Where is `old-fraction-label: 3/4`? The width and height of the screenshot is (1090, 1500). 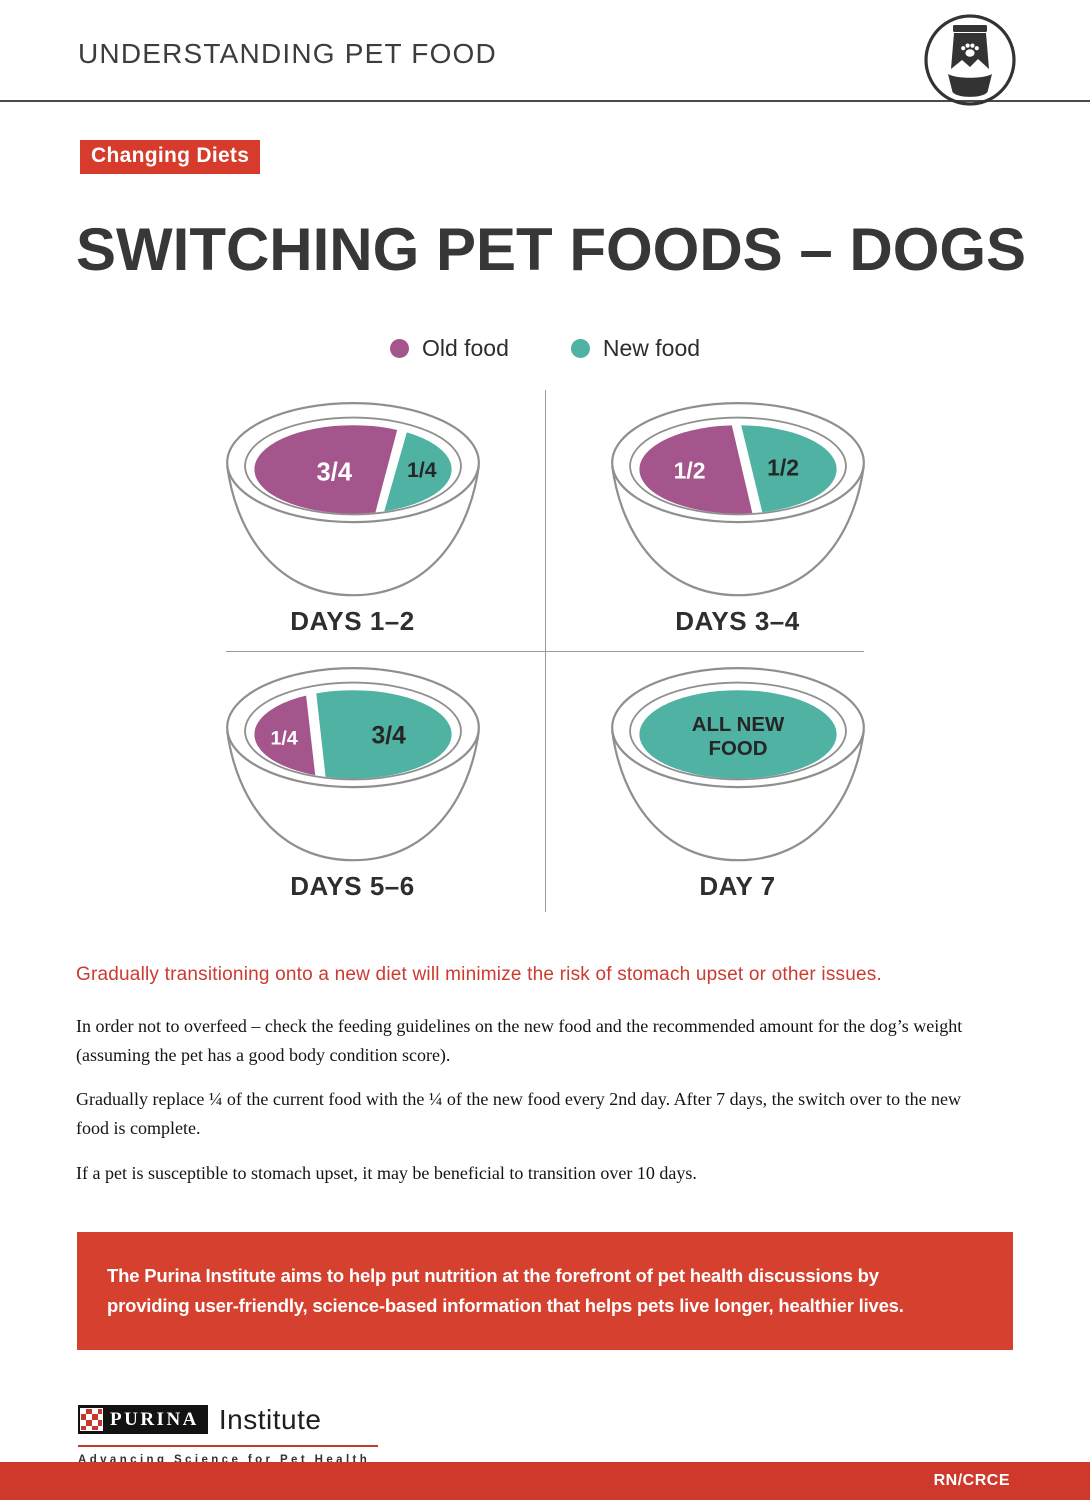 old-fraction-label: 3/4 is located at coordinates (334, 472).